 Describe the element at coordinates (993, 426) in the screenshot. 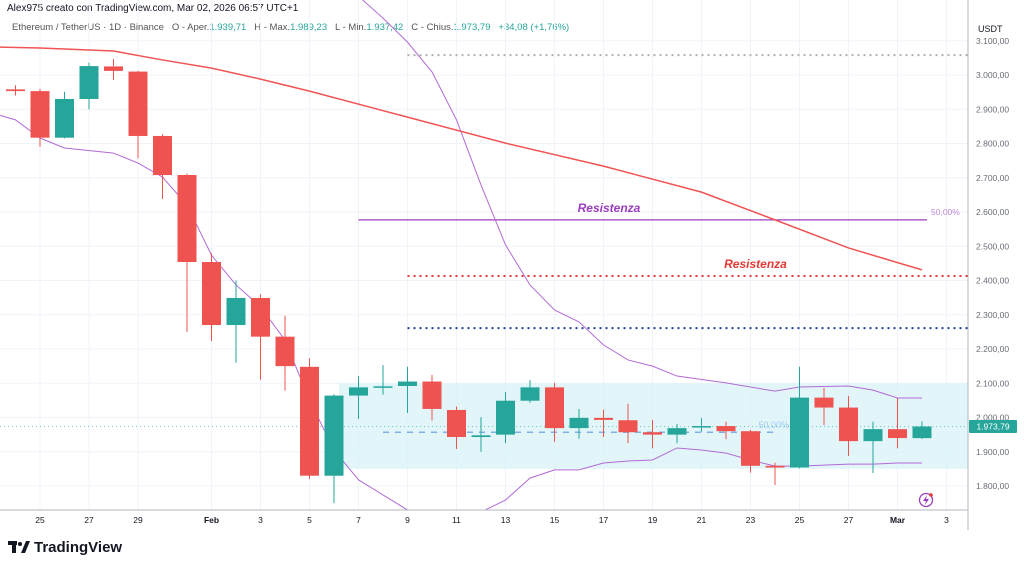

I see `last-price-badge` at that location.